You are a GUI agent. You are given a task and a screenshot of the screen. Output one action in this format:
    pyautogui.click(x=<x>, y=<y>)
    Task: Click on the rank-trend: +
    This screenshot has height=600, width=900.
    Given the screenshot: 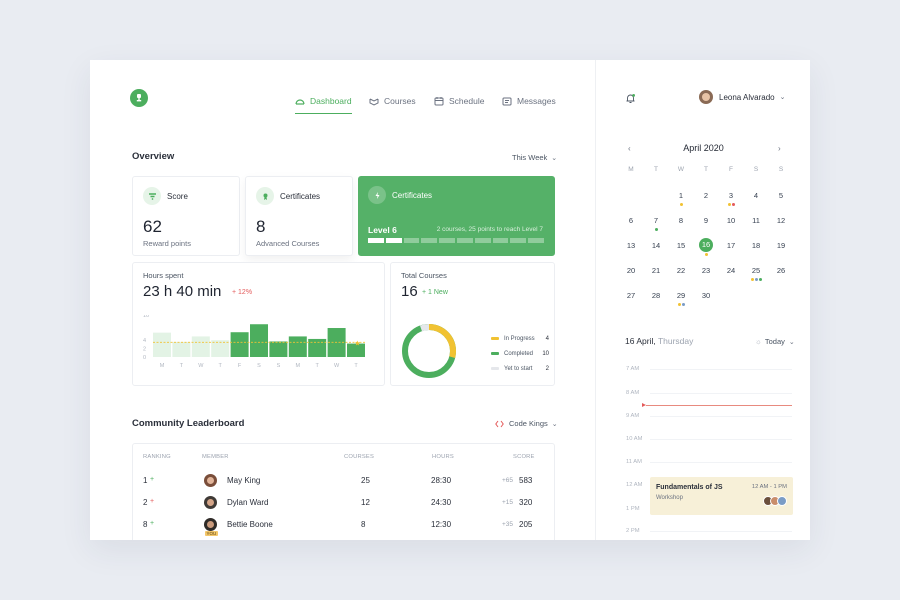 What is the action you would take?
    pyautogui.click(x=152, y=523)
    